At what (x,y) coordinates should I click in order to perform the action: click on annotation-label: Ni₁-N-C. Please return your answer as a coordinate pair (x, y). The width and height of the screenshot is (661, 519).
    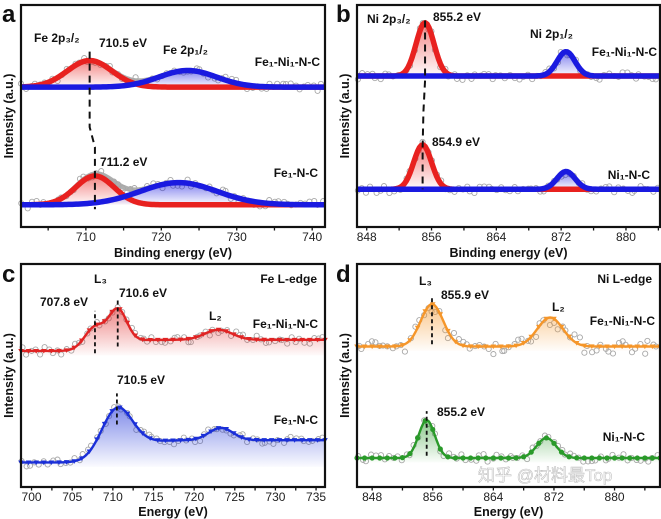
    Looking at the image, I should click on (624, 437).